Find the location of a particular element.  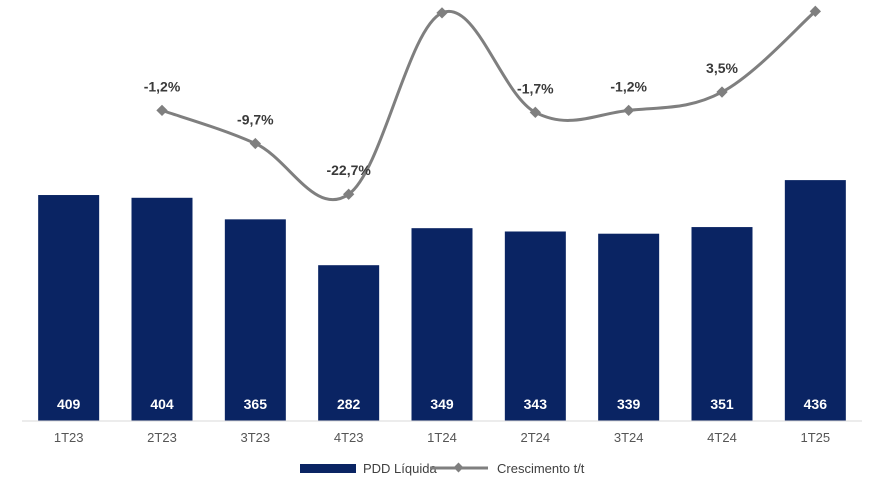

bar-value-label: 343 is located at coordinates (536, 404).